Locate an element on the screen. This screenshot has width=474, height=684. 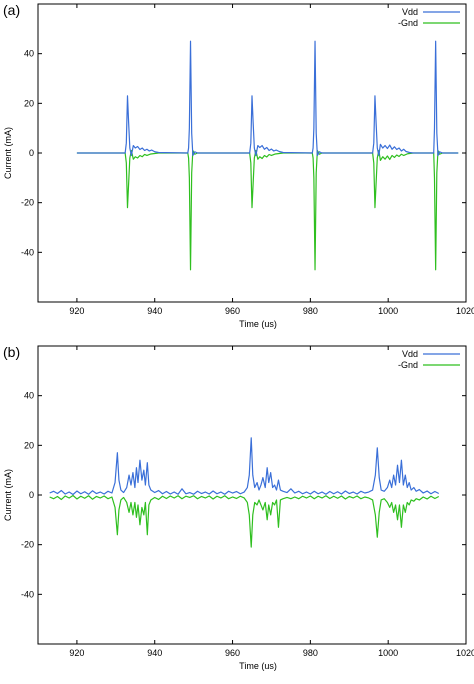
panel-label-b: (b) is located at coordinates (12, 352).